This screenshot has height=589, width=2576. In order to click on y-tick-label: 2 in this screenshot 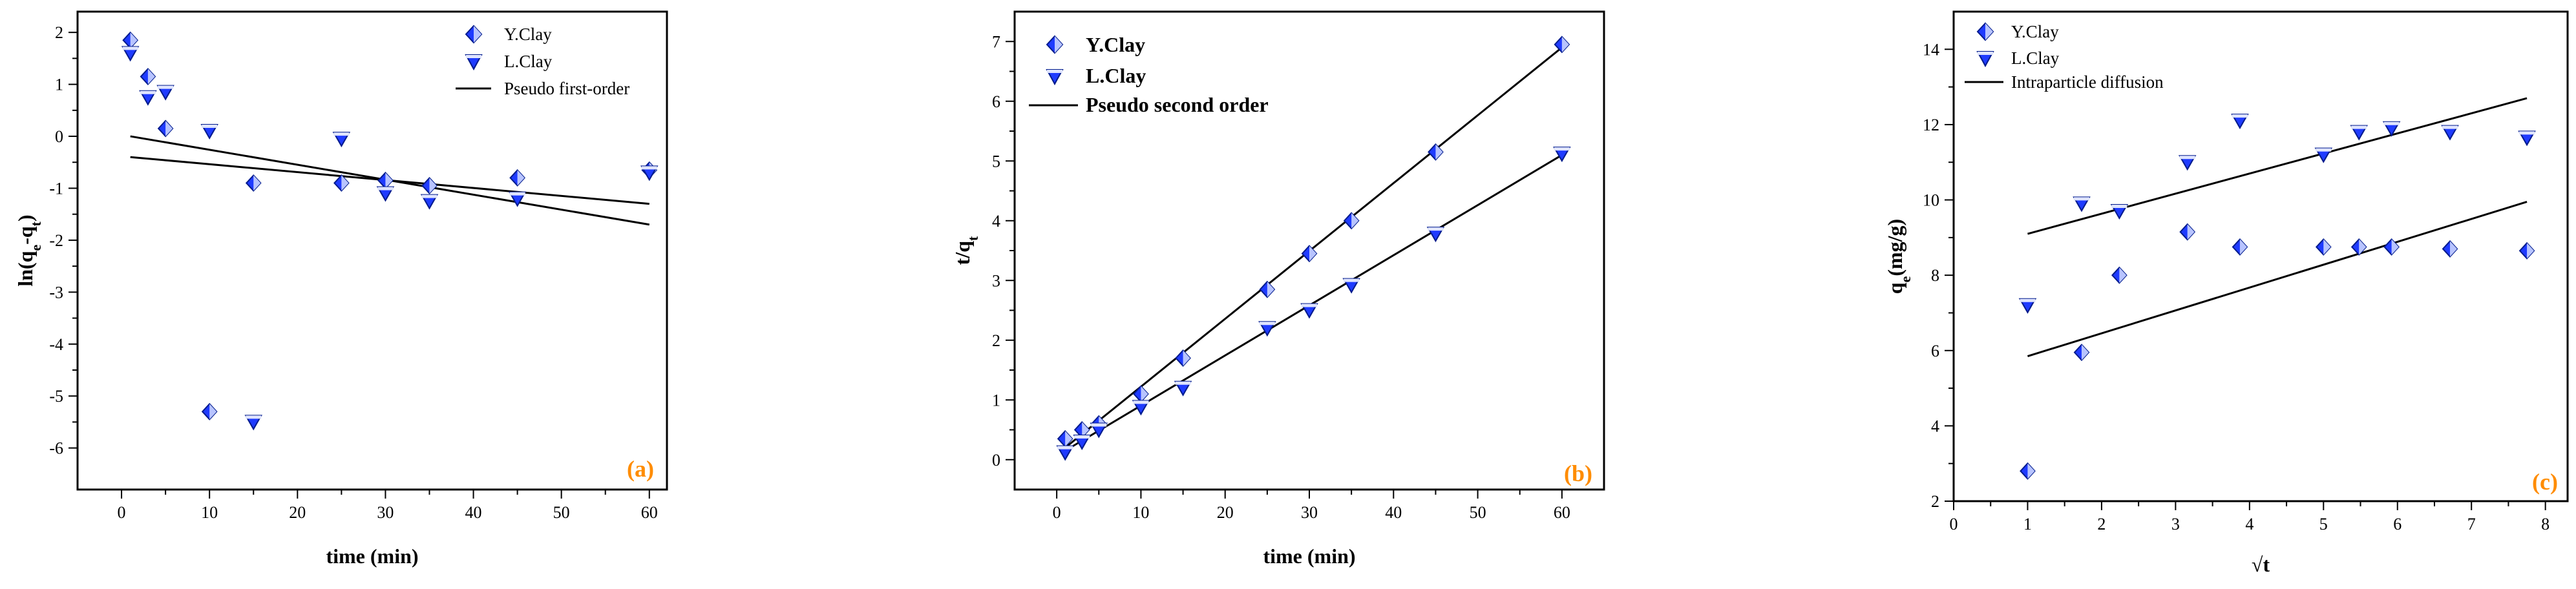, I will do `click(59, 32)`.